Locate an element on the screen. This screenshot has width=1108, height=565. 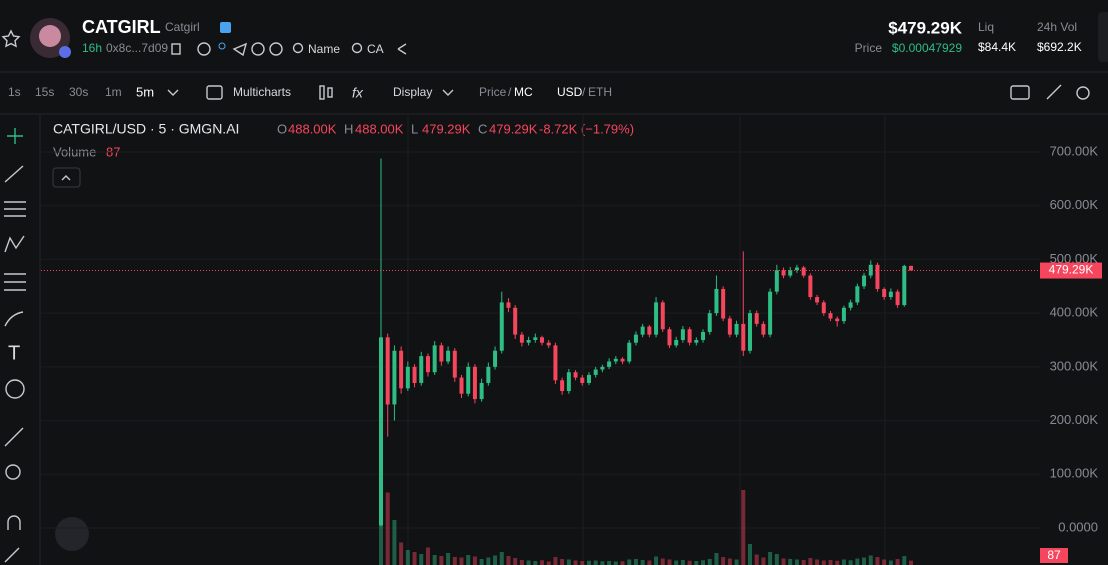
side-button is located at coordinates (1103, 37).